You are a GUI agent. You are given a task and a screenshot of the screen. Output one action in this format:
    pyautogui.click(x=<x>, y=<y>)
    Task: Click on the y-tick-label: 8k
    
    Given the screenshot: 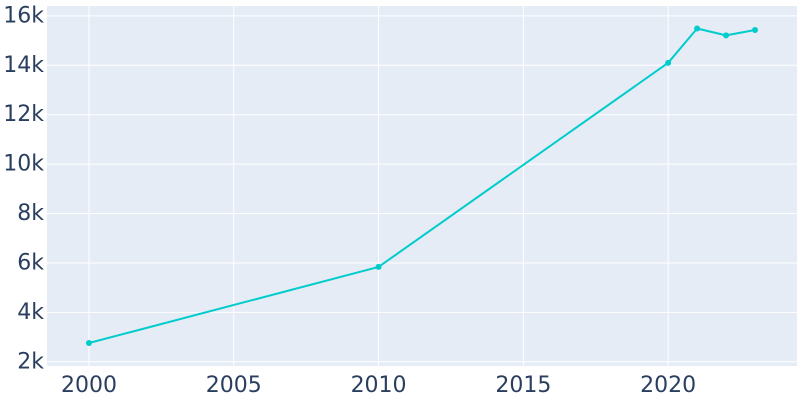 What is the action you would take?
    pyautogui.click(x=30, y=213)
    